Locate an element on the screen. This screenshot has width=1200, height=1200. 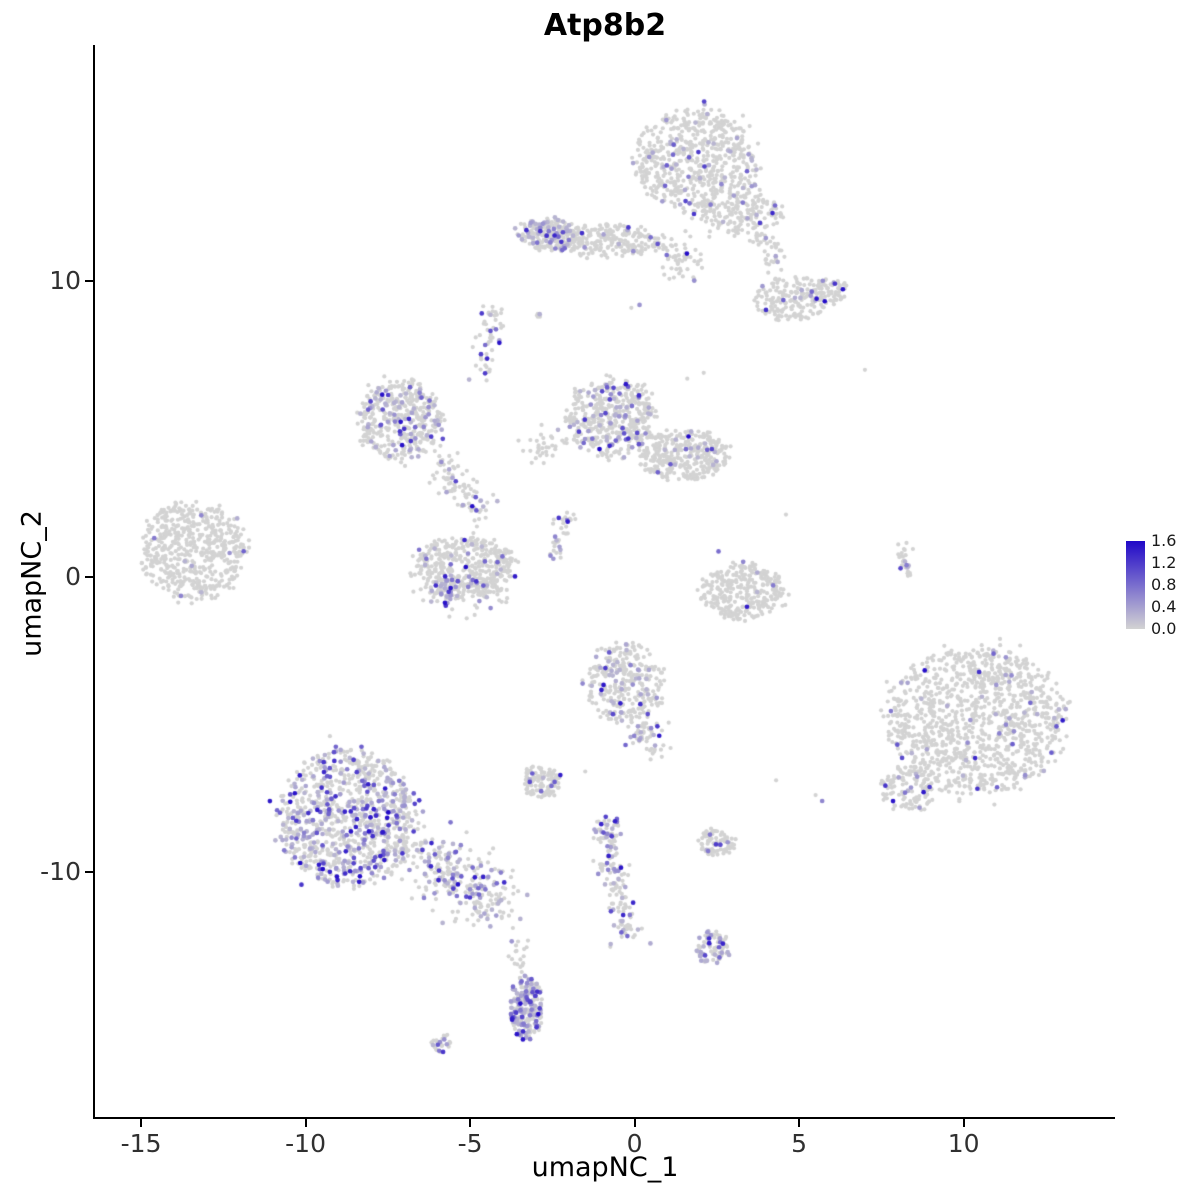
y-tick-label: 10 is located at coordinates (65, 281).